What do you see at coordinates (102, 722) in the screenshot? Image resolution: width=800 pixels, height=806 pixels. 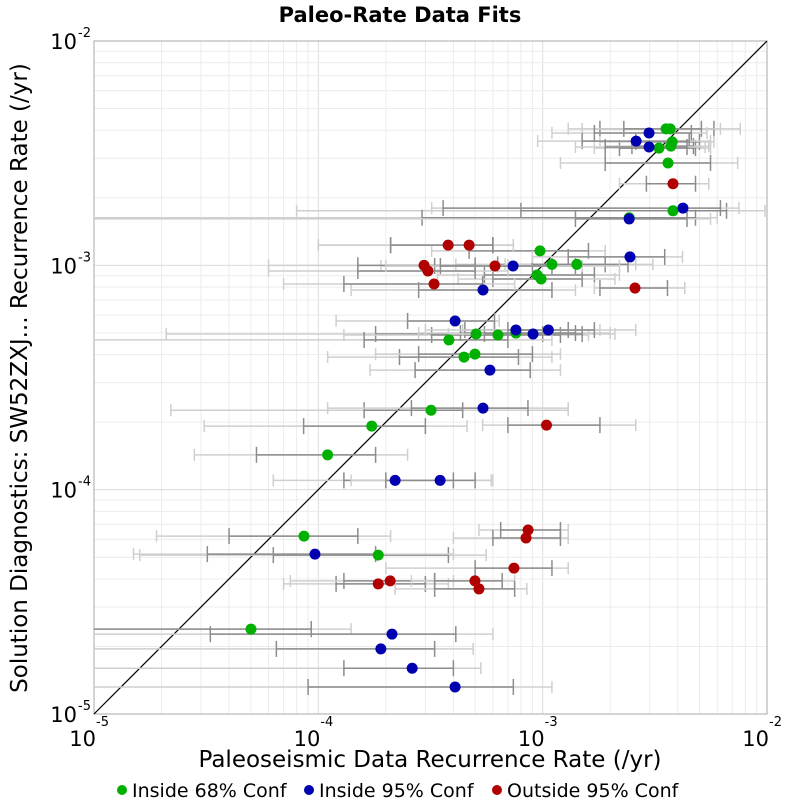 I see `x-tick-exponent: -5` at bounding box center [102, 722].